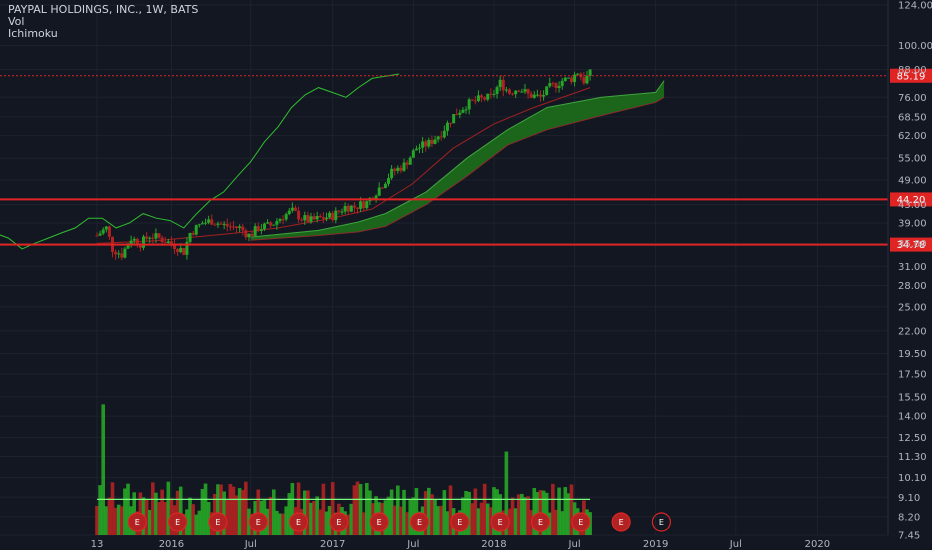  Describe the element at coordinates (911, 199) in the screenshot. I see `level-label-bg` at that location.